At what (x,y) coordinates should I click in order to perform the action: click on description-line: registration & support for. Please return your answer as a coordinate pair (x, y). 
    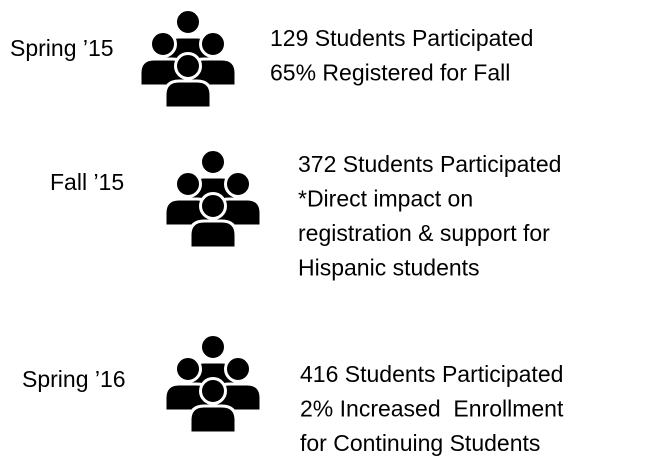
    Looking at the image, I should click on (424, 233).